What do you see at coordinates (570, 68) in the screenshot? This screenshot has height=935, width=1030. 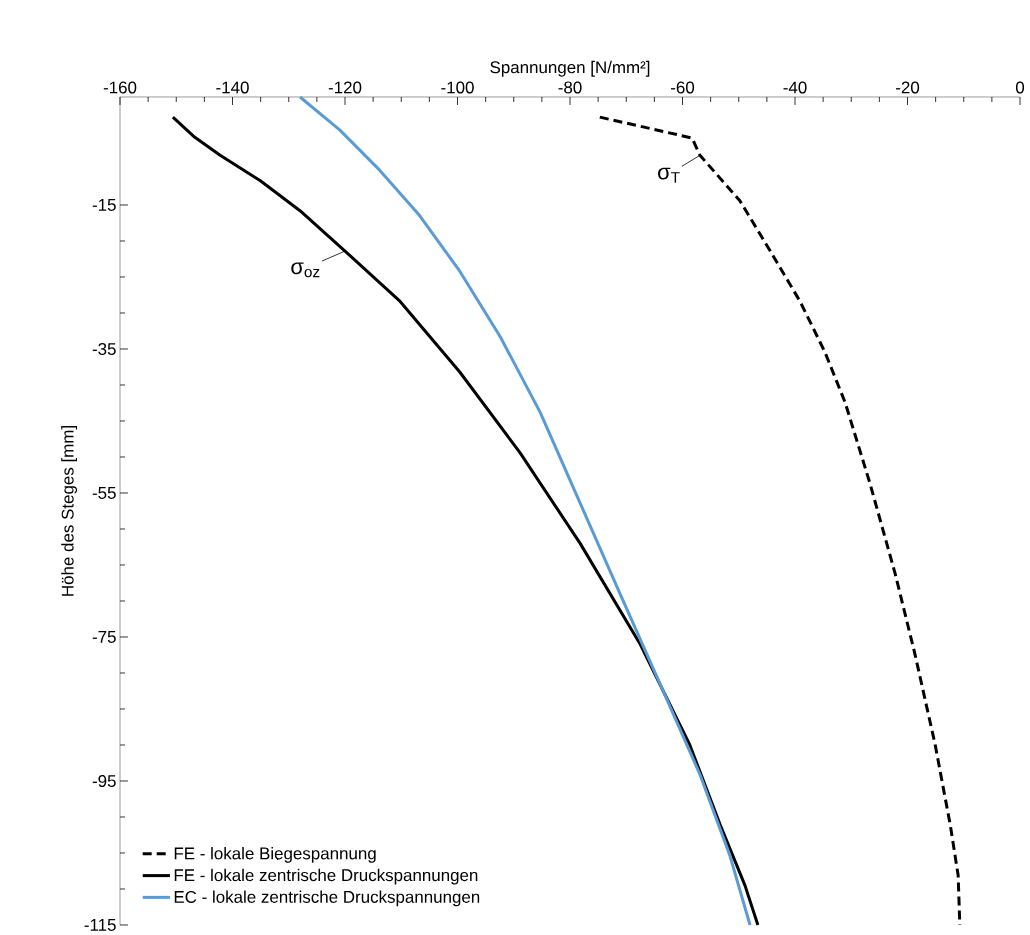 I see `x-axis-title: Spannungen [N/mm²]` at bounding box center [570, 68].